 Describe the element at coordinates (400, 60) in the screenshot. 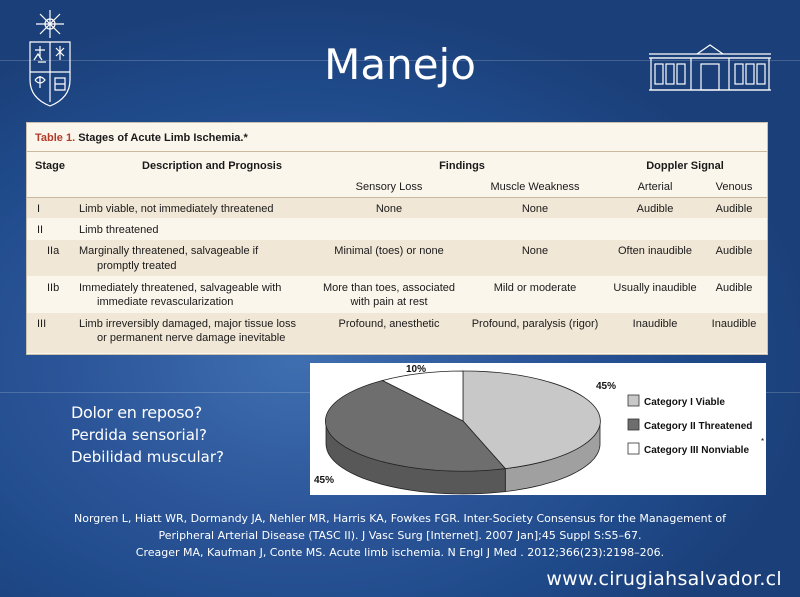

I see `background-line` at that location.